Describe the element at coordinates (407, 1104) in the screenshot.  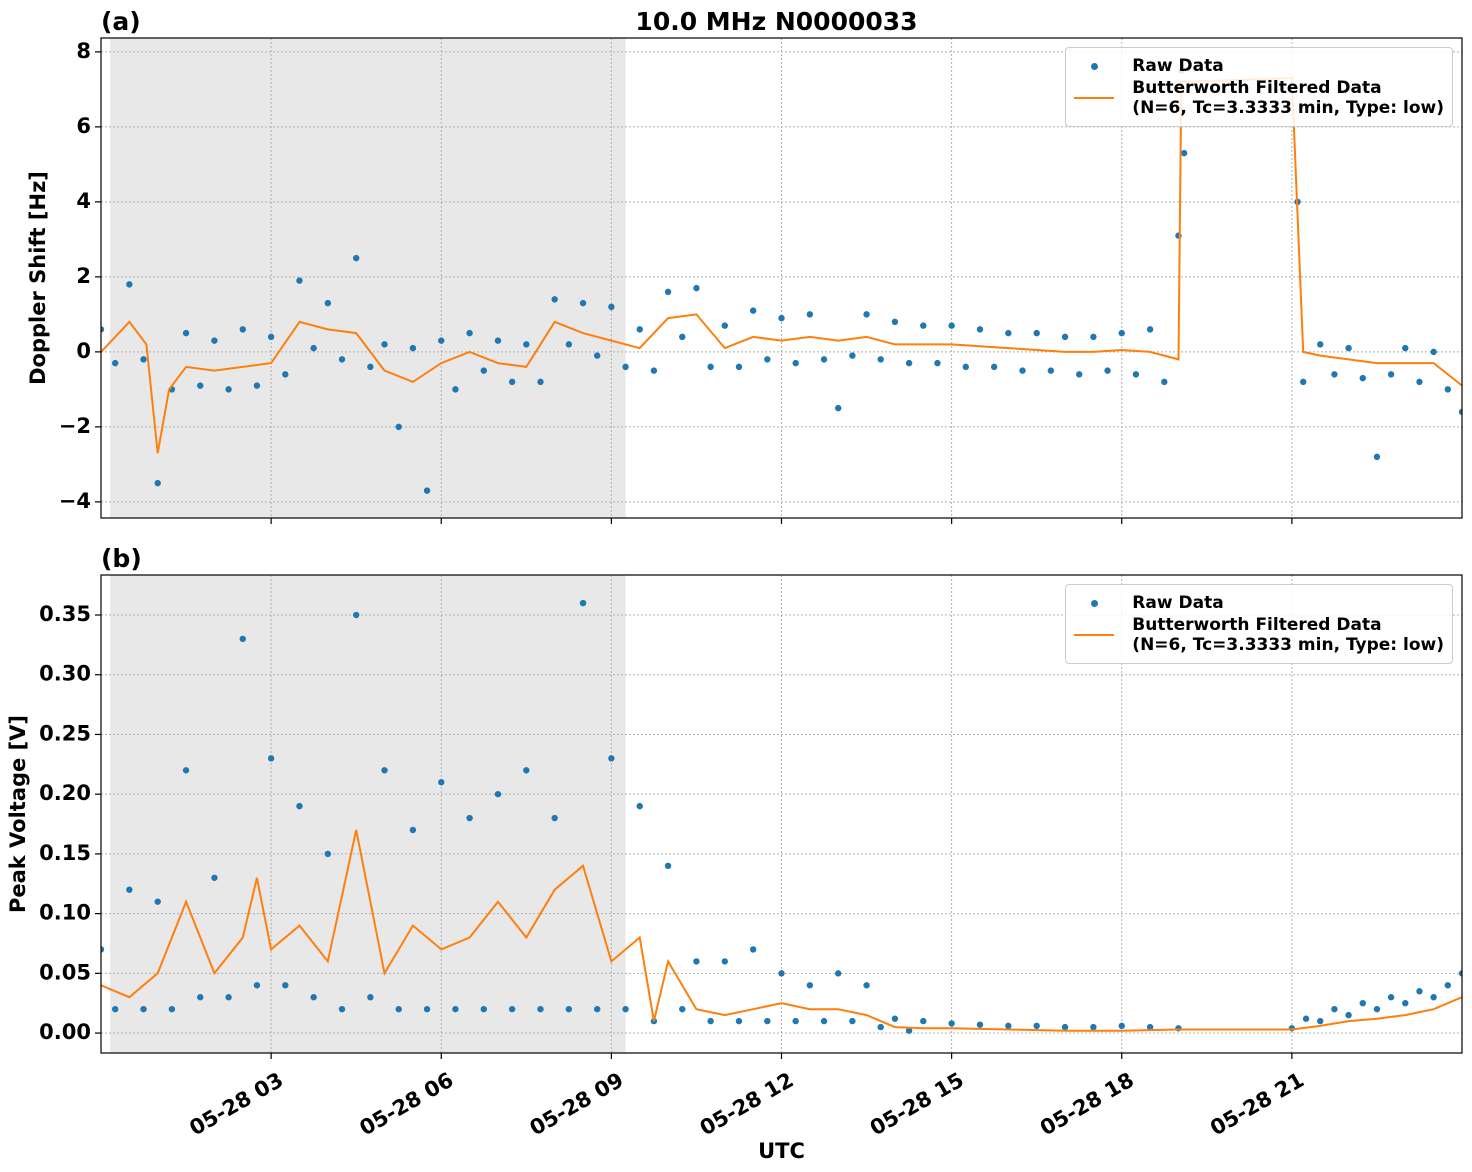
I see `x-tick-label: 05-28 06` at that location.